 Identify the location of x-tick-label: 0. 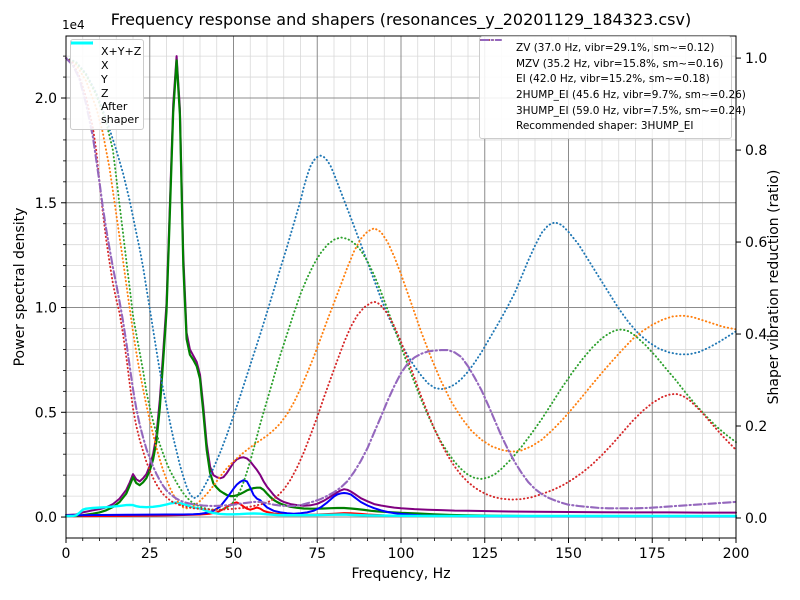
(66, 554).